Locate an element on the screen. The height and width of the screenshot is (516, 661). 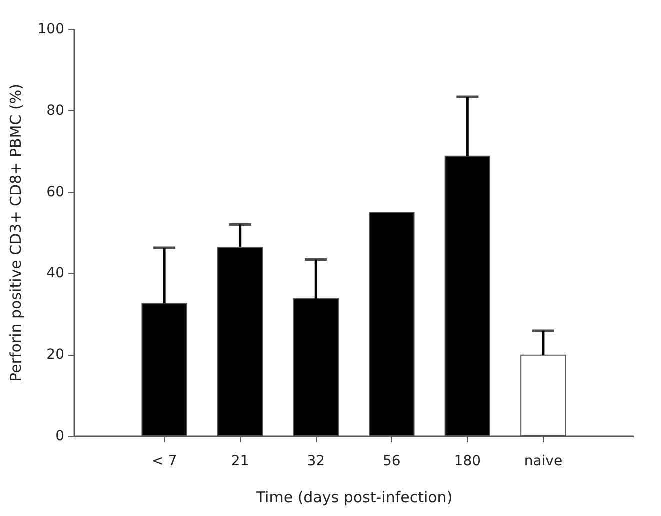
x-tick-label: 32 is located at coordinates (316, 462).